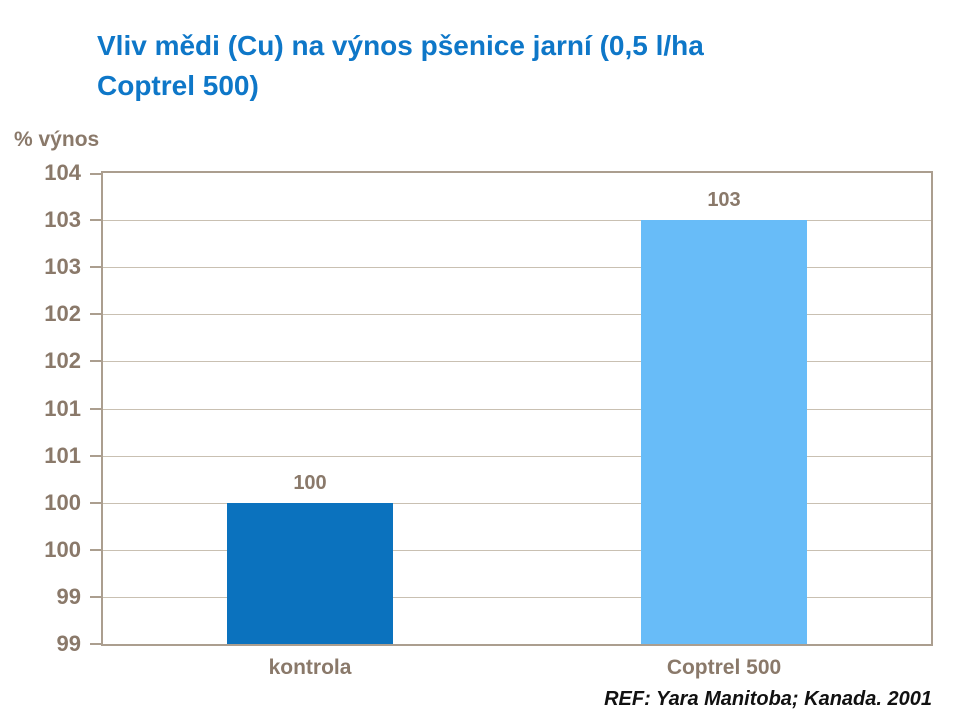 The image size is (960, 720). What do you see at coordinates (724, 667) in the screenshot?
I see `category-label-coptrel-500: Coptrel 500` at bounding box center [724, 667].